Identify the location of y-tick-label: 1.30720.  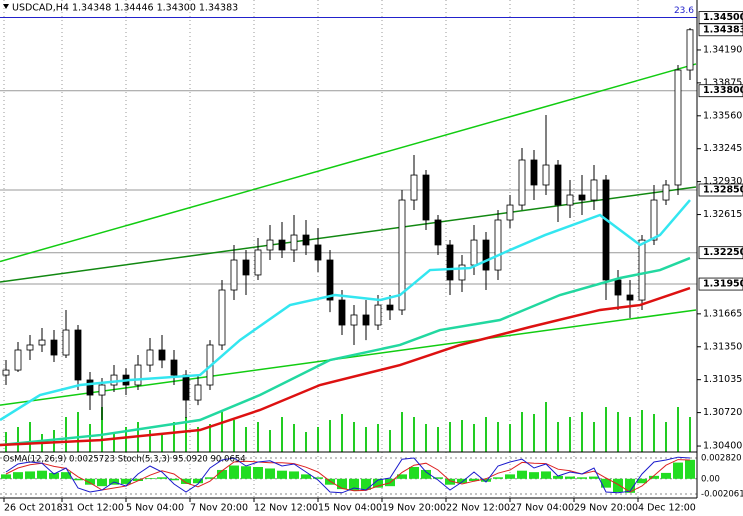
(722, 412).